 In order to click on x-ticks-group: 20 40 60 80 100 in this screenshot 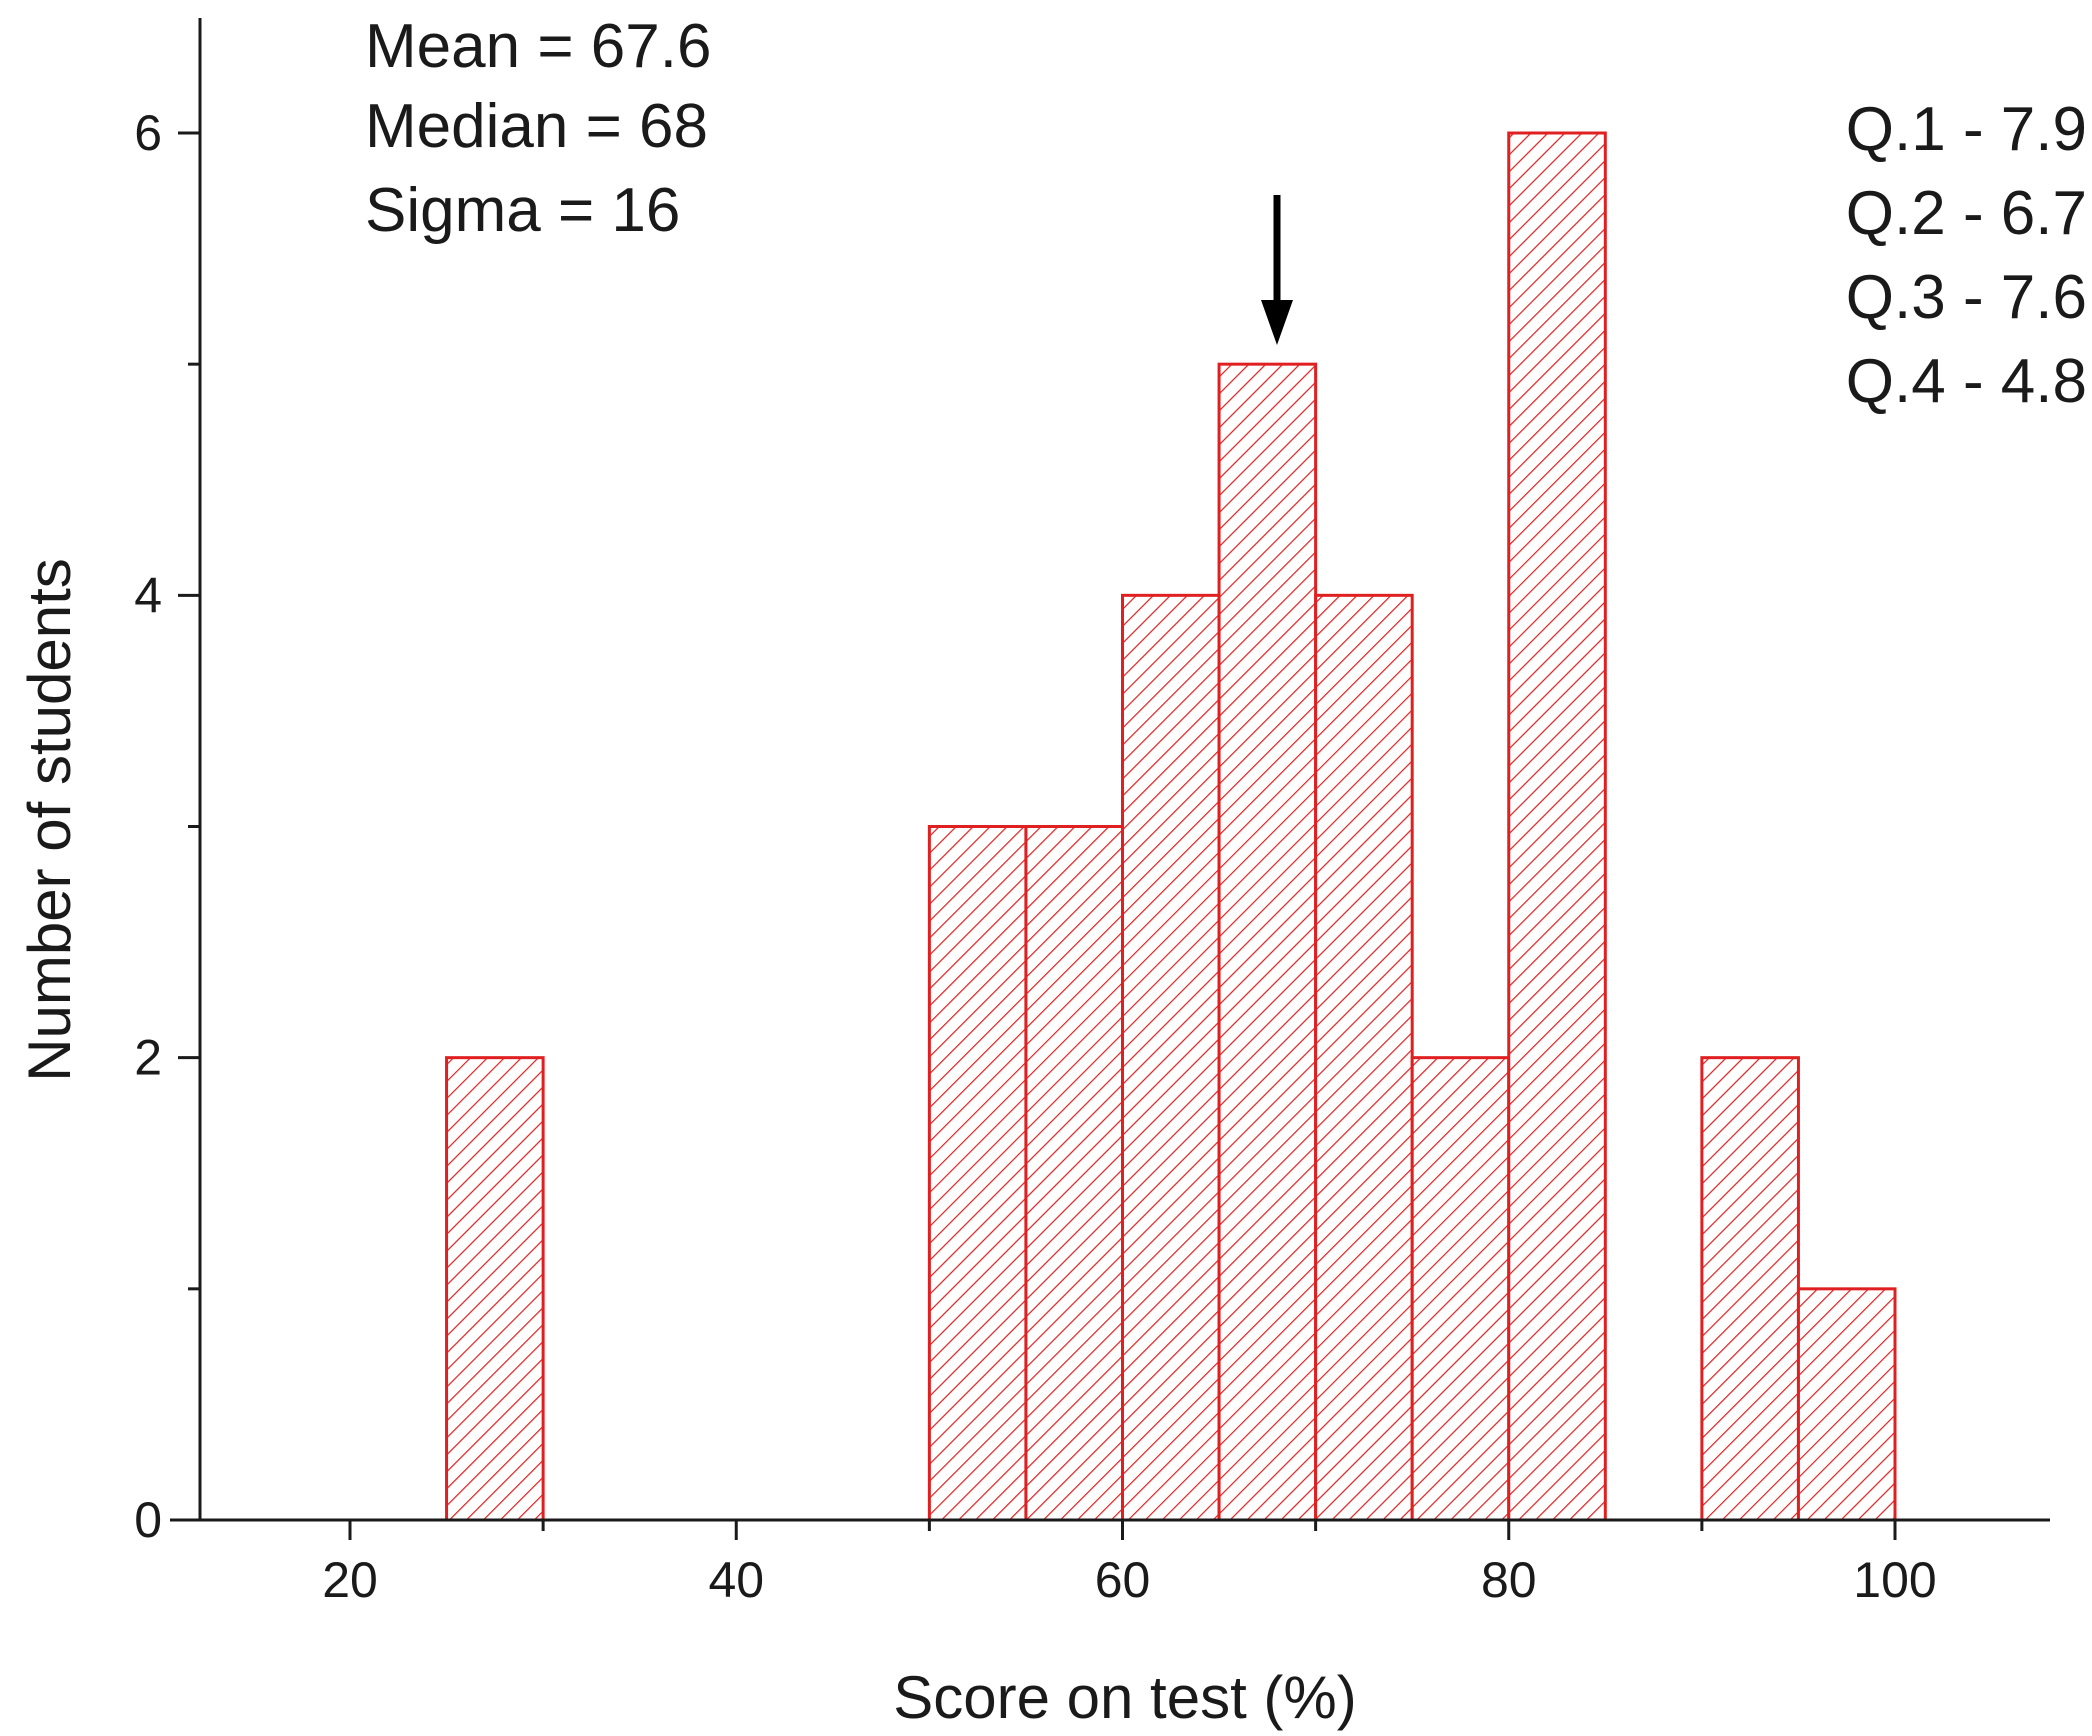, I will do `click(1129, 1564)`.